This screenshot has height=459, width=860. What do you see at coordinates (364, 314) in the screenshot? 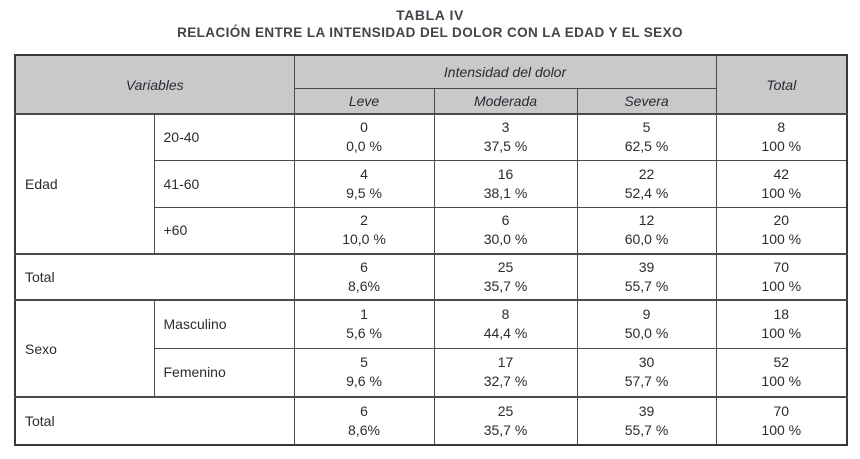
I see `cell-count: 1` at bounding box center [364, 314].